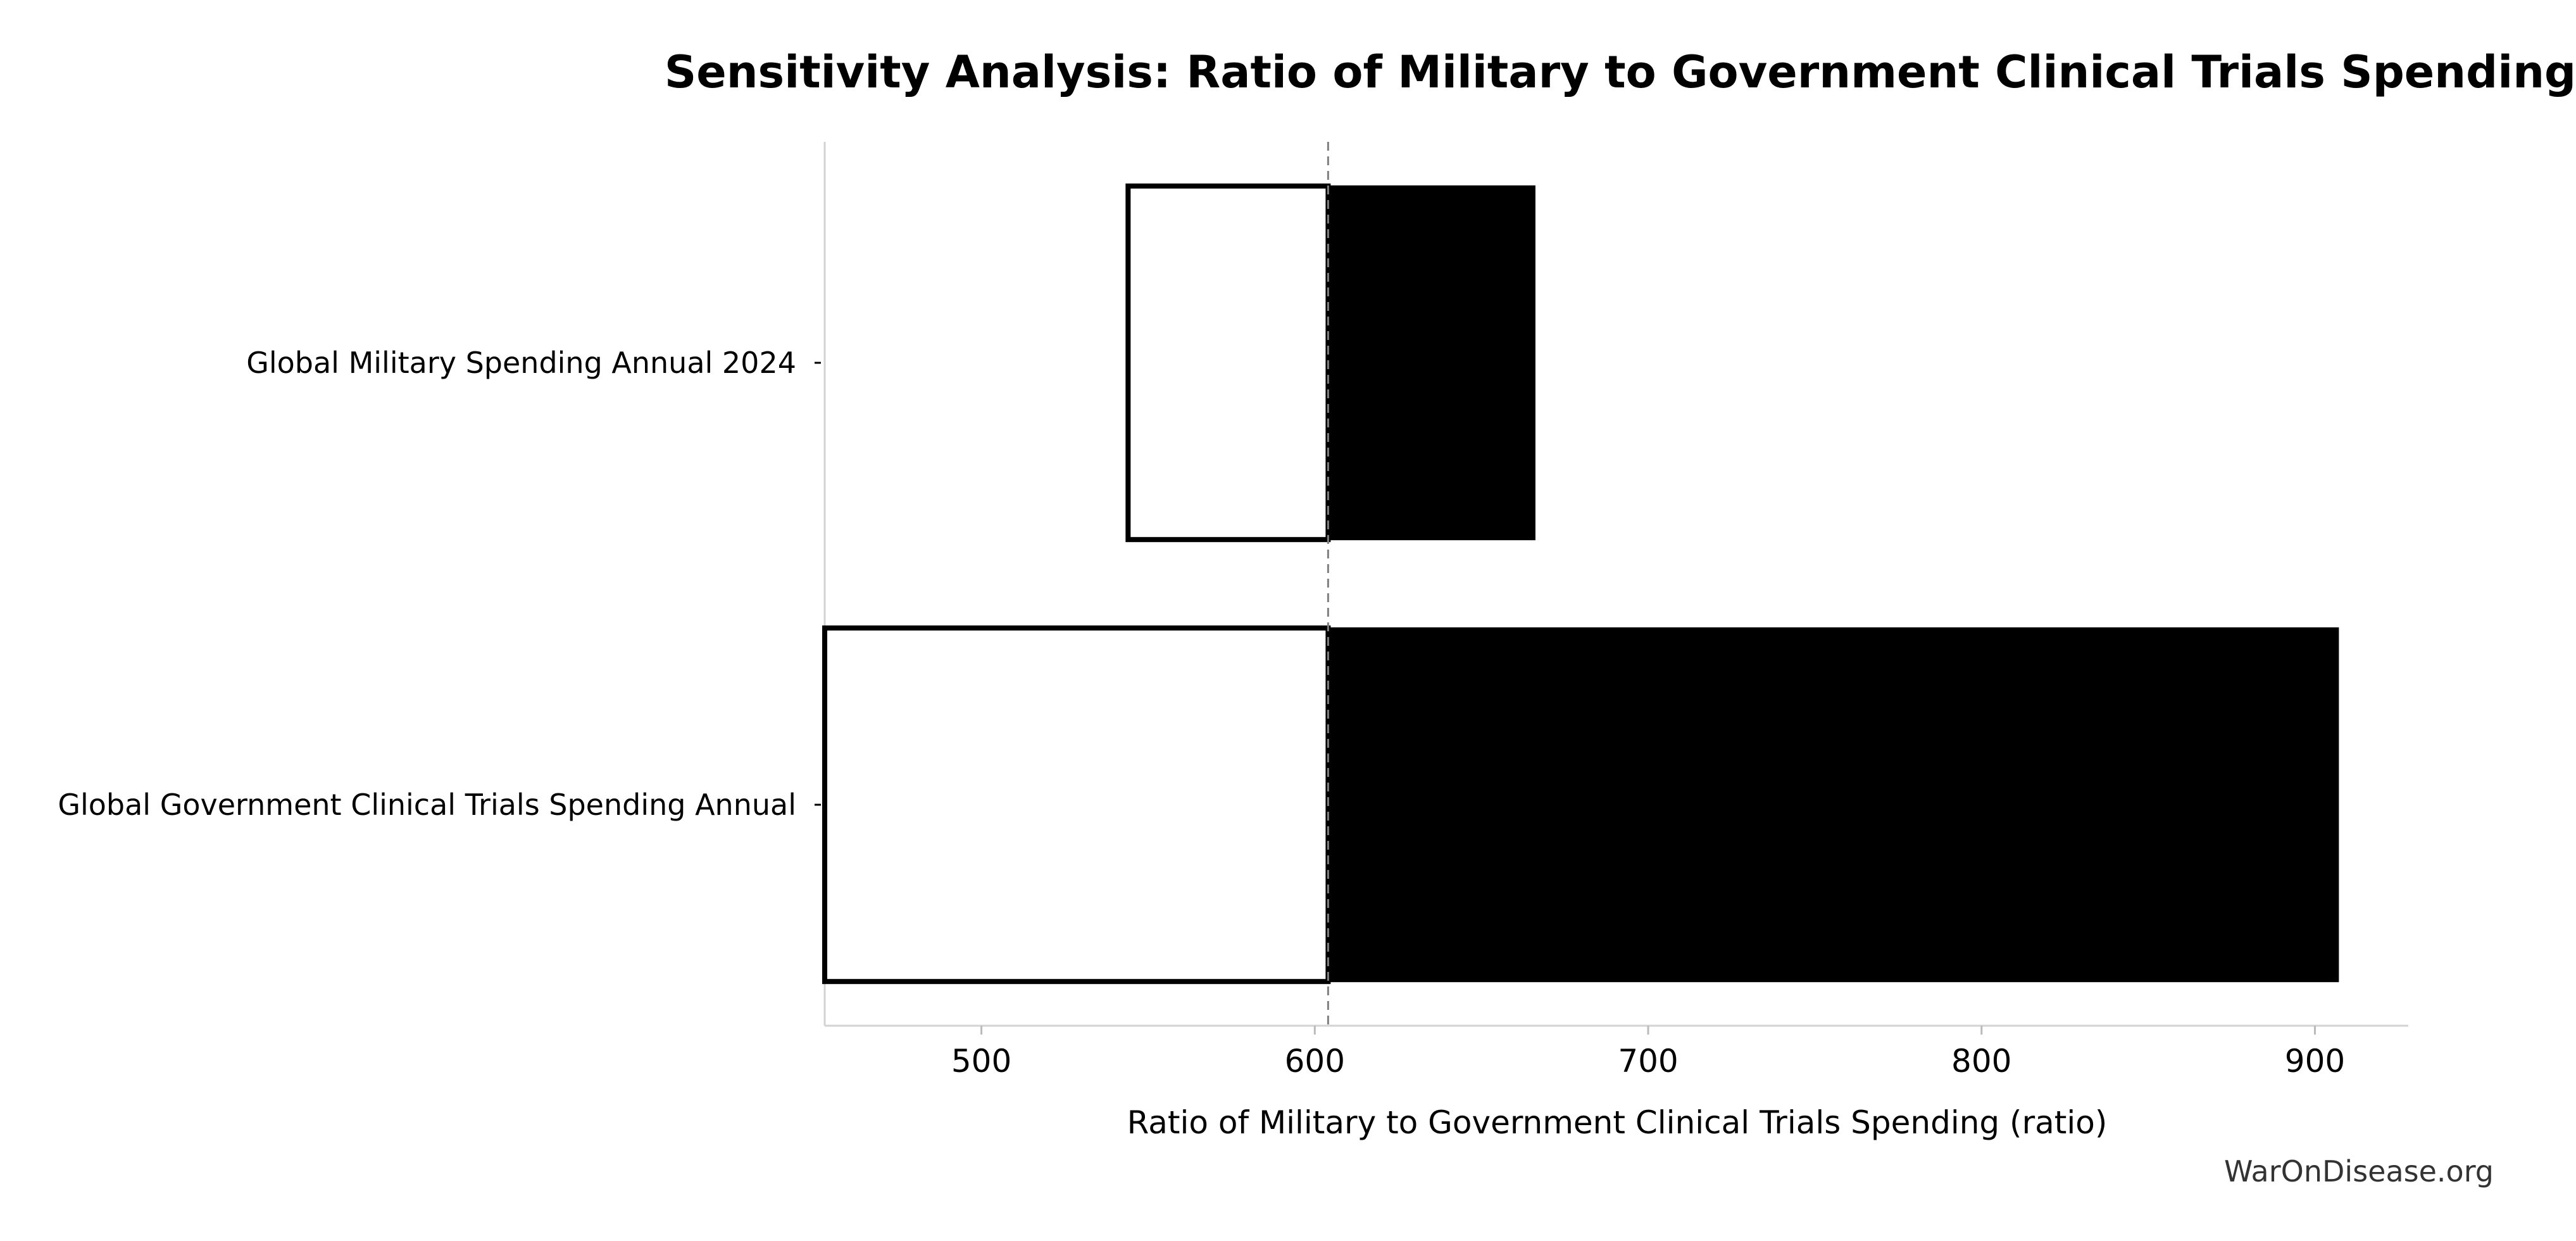 This screenshot has height=1241, width=2576. I want to click on x-axis-ticks: 500 600 700 800 900, so click(1648, 1053).